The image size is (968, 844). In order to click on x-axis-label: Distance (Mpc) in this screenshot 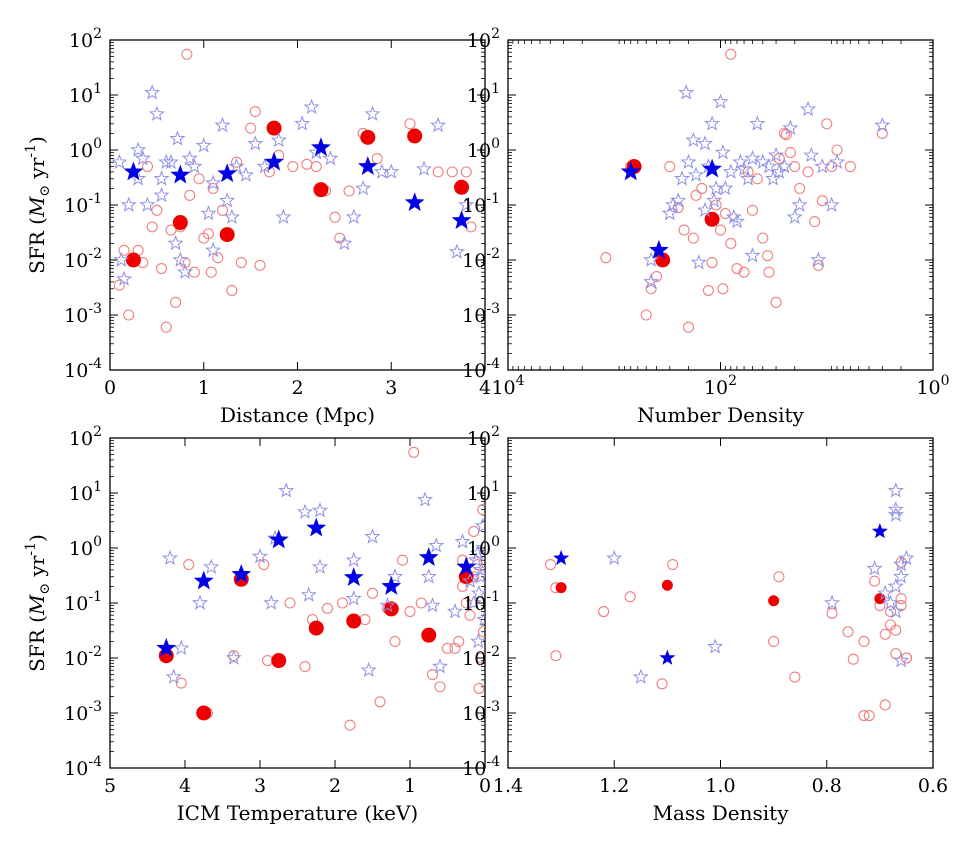, I will do `click(297, 415)`.